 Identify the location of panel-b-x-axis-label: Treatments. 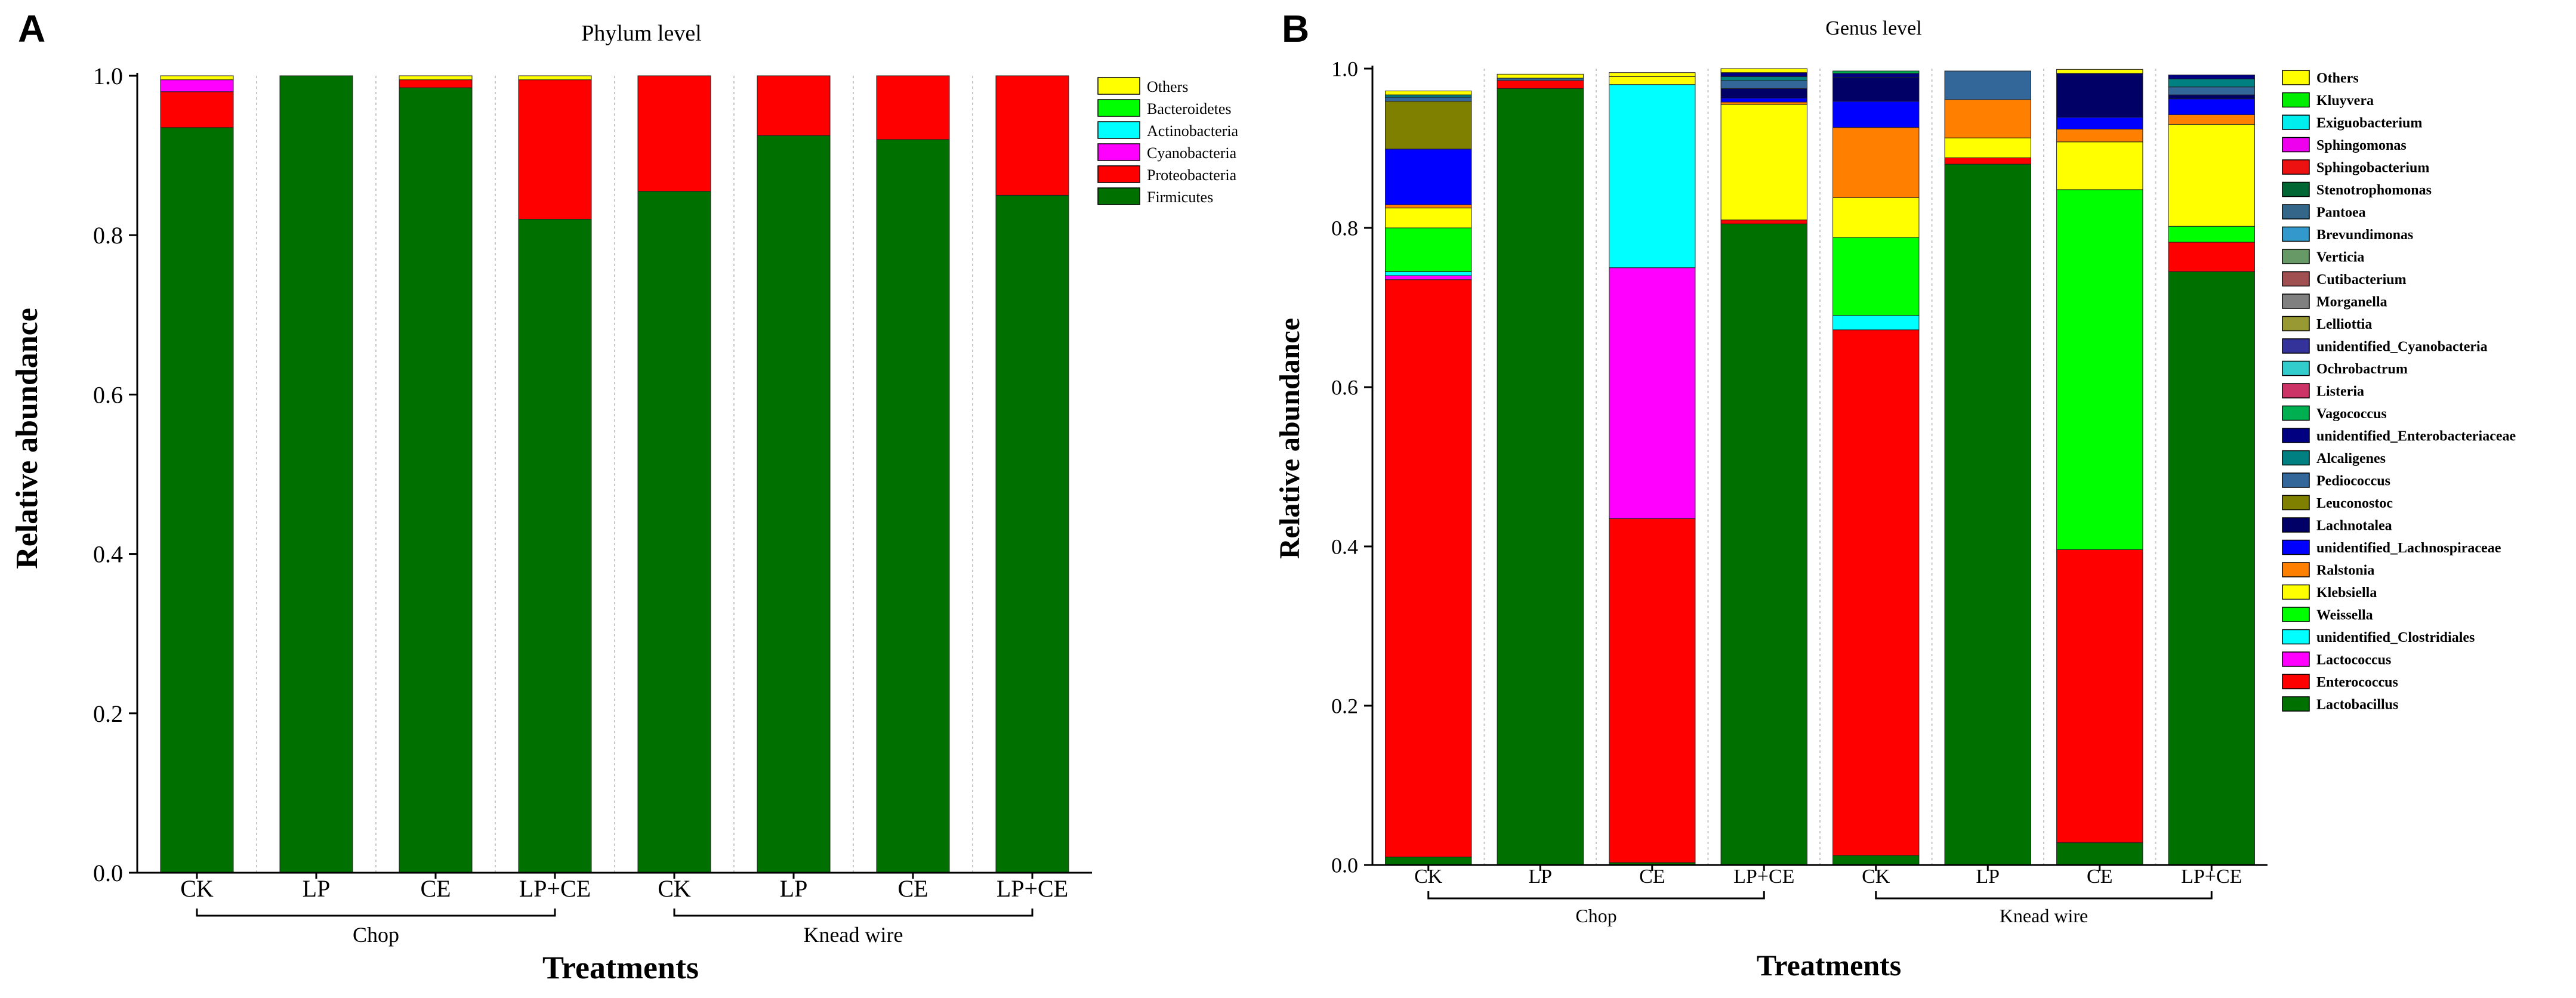
(1829, 965).